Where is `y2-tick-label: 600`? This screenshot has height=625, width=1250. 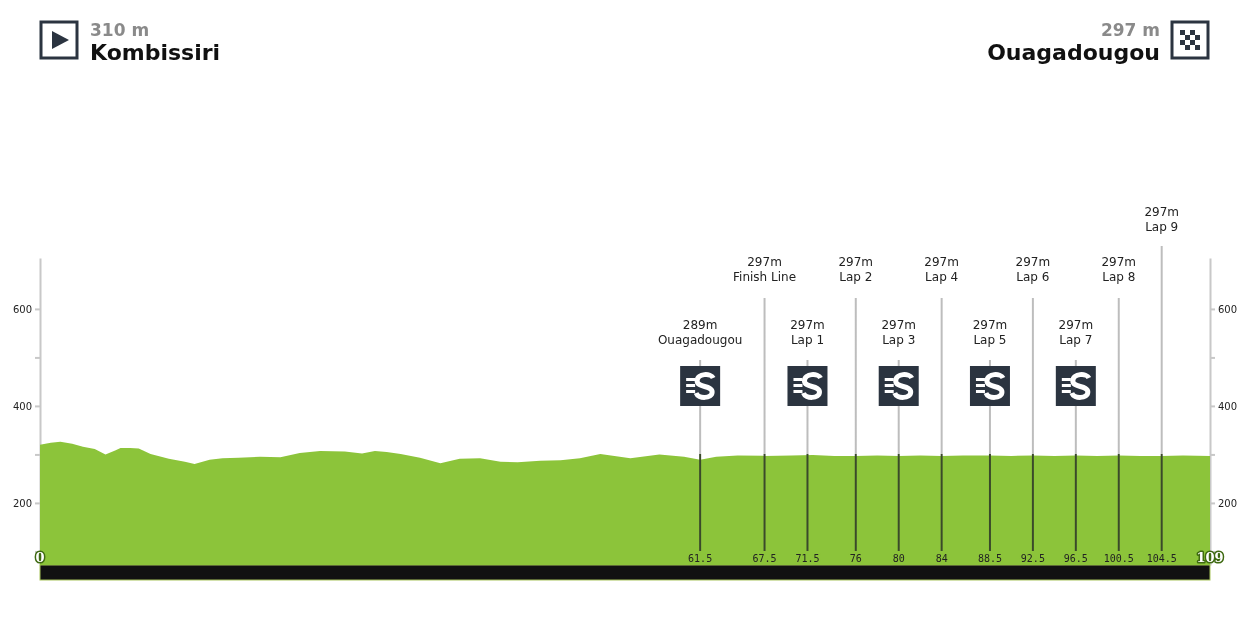 y2-tick-label: 600 is located at coordinates (1228, 309).